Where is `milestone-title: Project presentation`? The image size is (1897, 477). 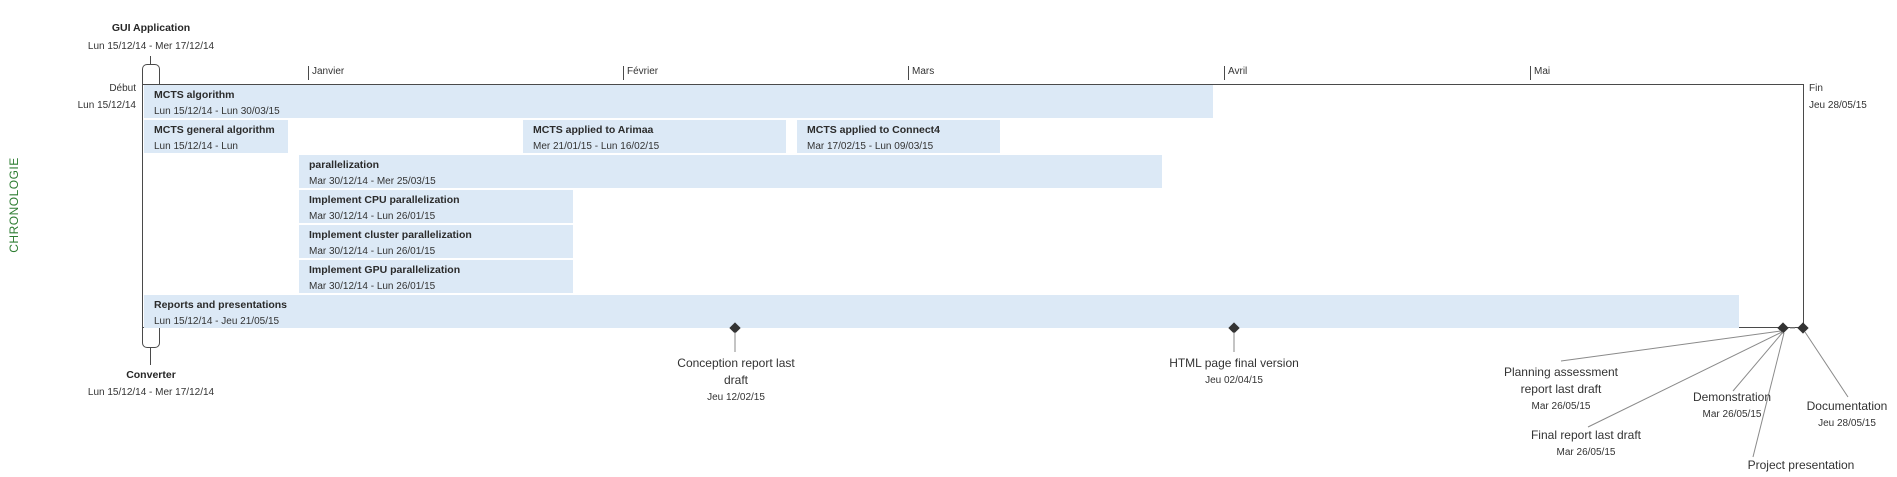 milestone-title: Project presentation is located at coordinates (1801, 465).